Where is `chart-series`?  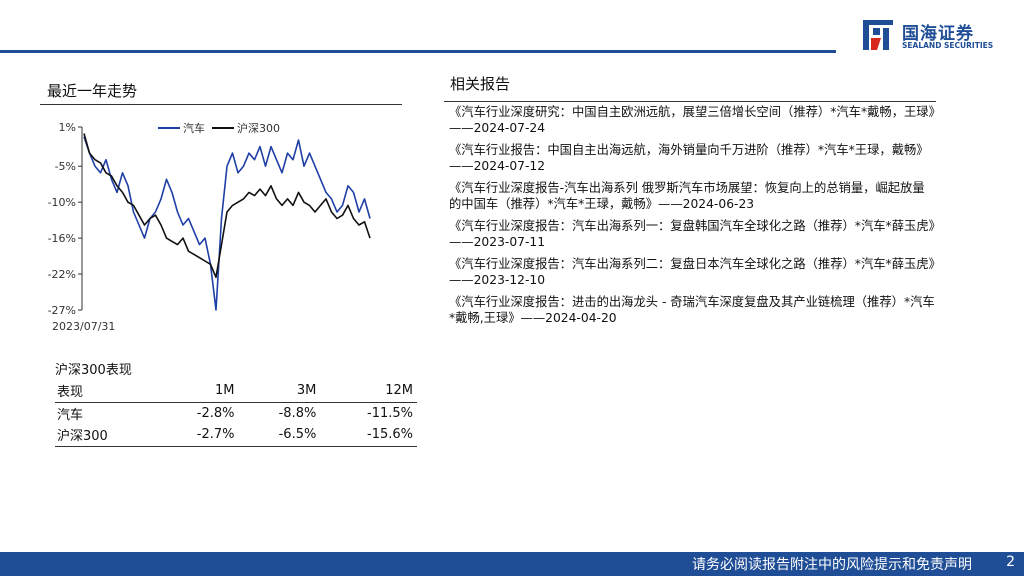
chart-series is located at coordinates (227, 222).